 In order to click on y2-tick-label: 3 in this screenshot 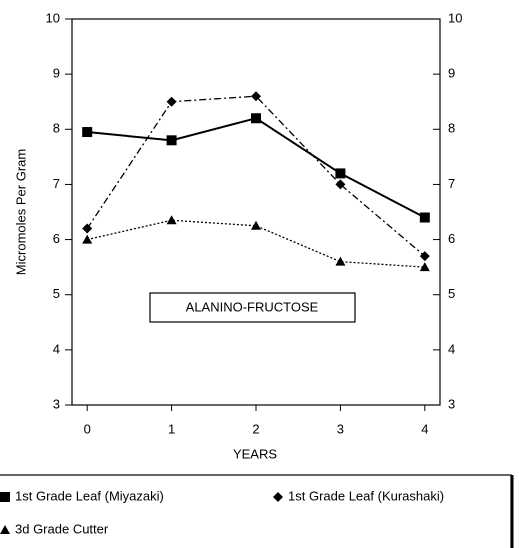, I will do `click(451, 403)`.